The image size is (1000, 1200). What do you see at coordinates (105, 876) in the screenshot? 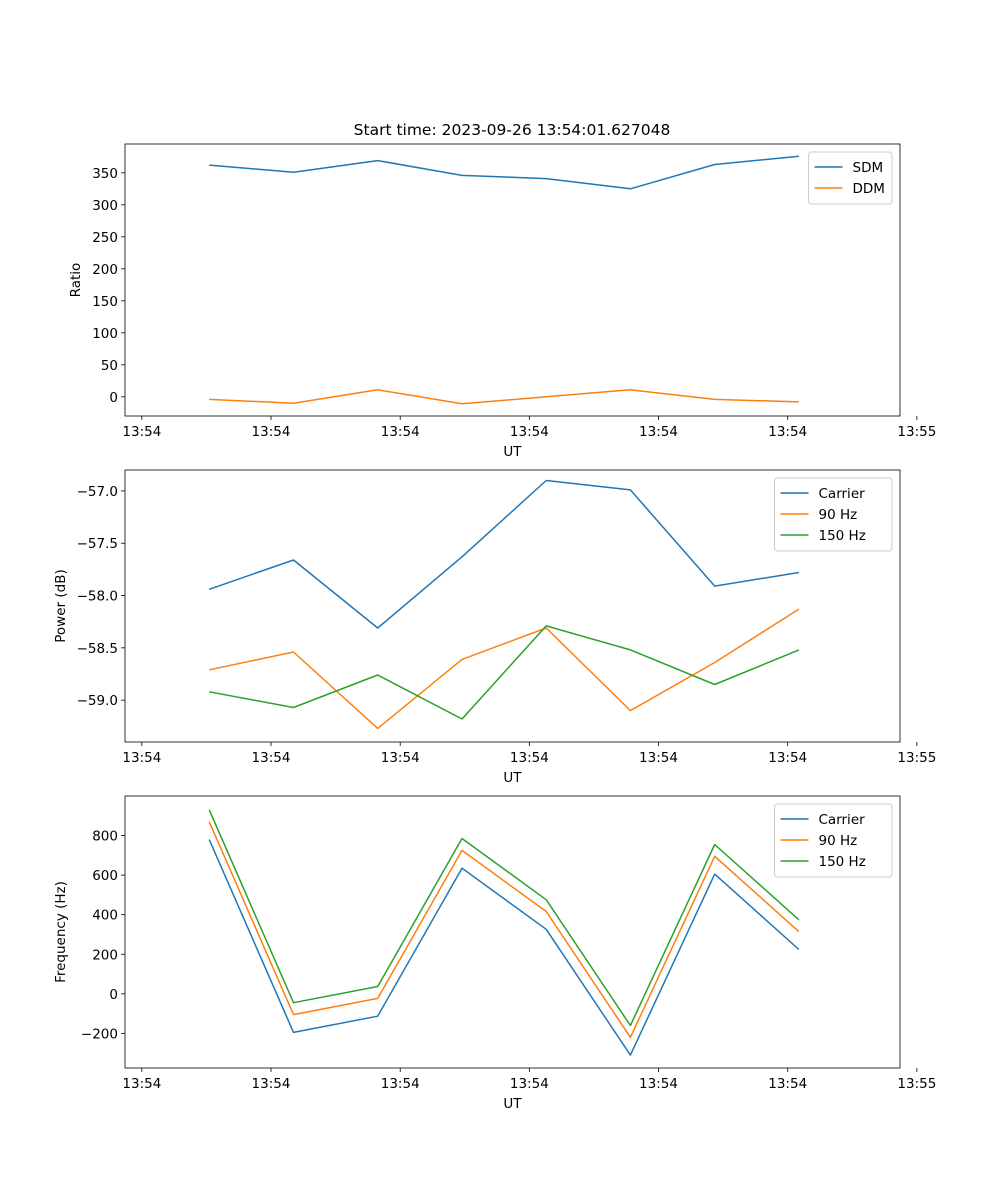
I see `y-tick-label: 600` at bounding box center [105, 876].